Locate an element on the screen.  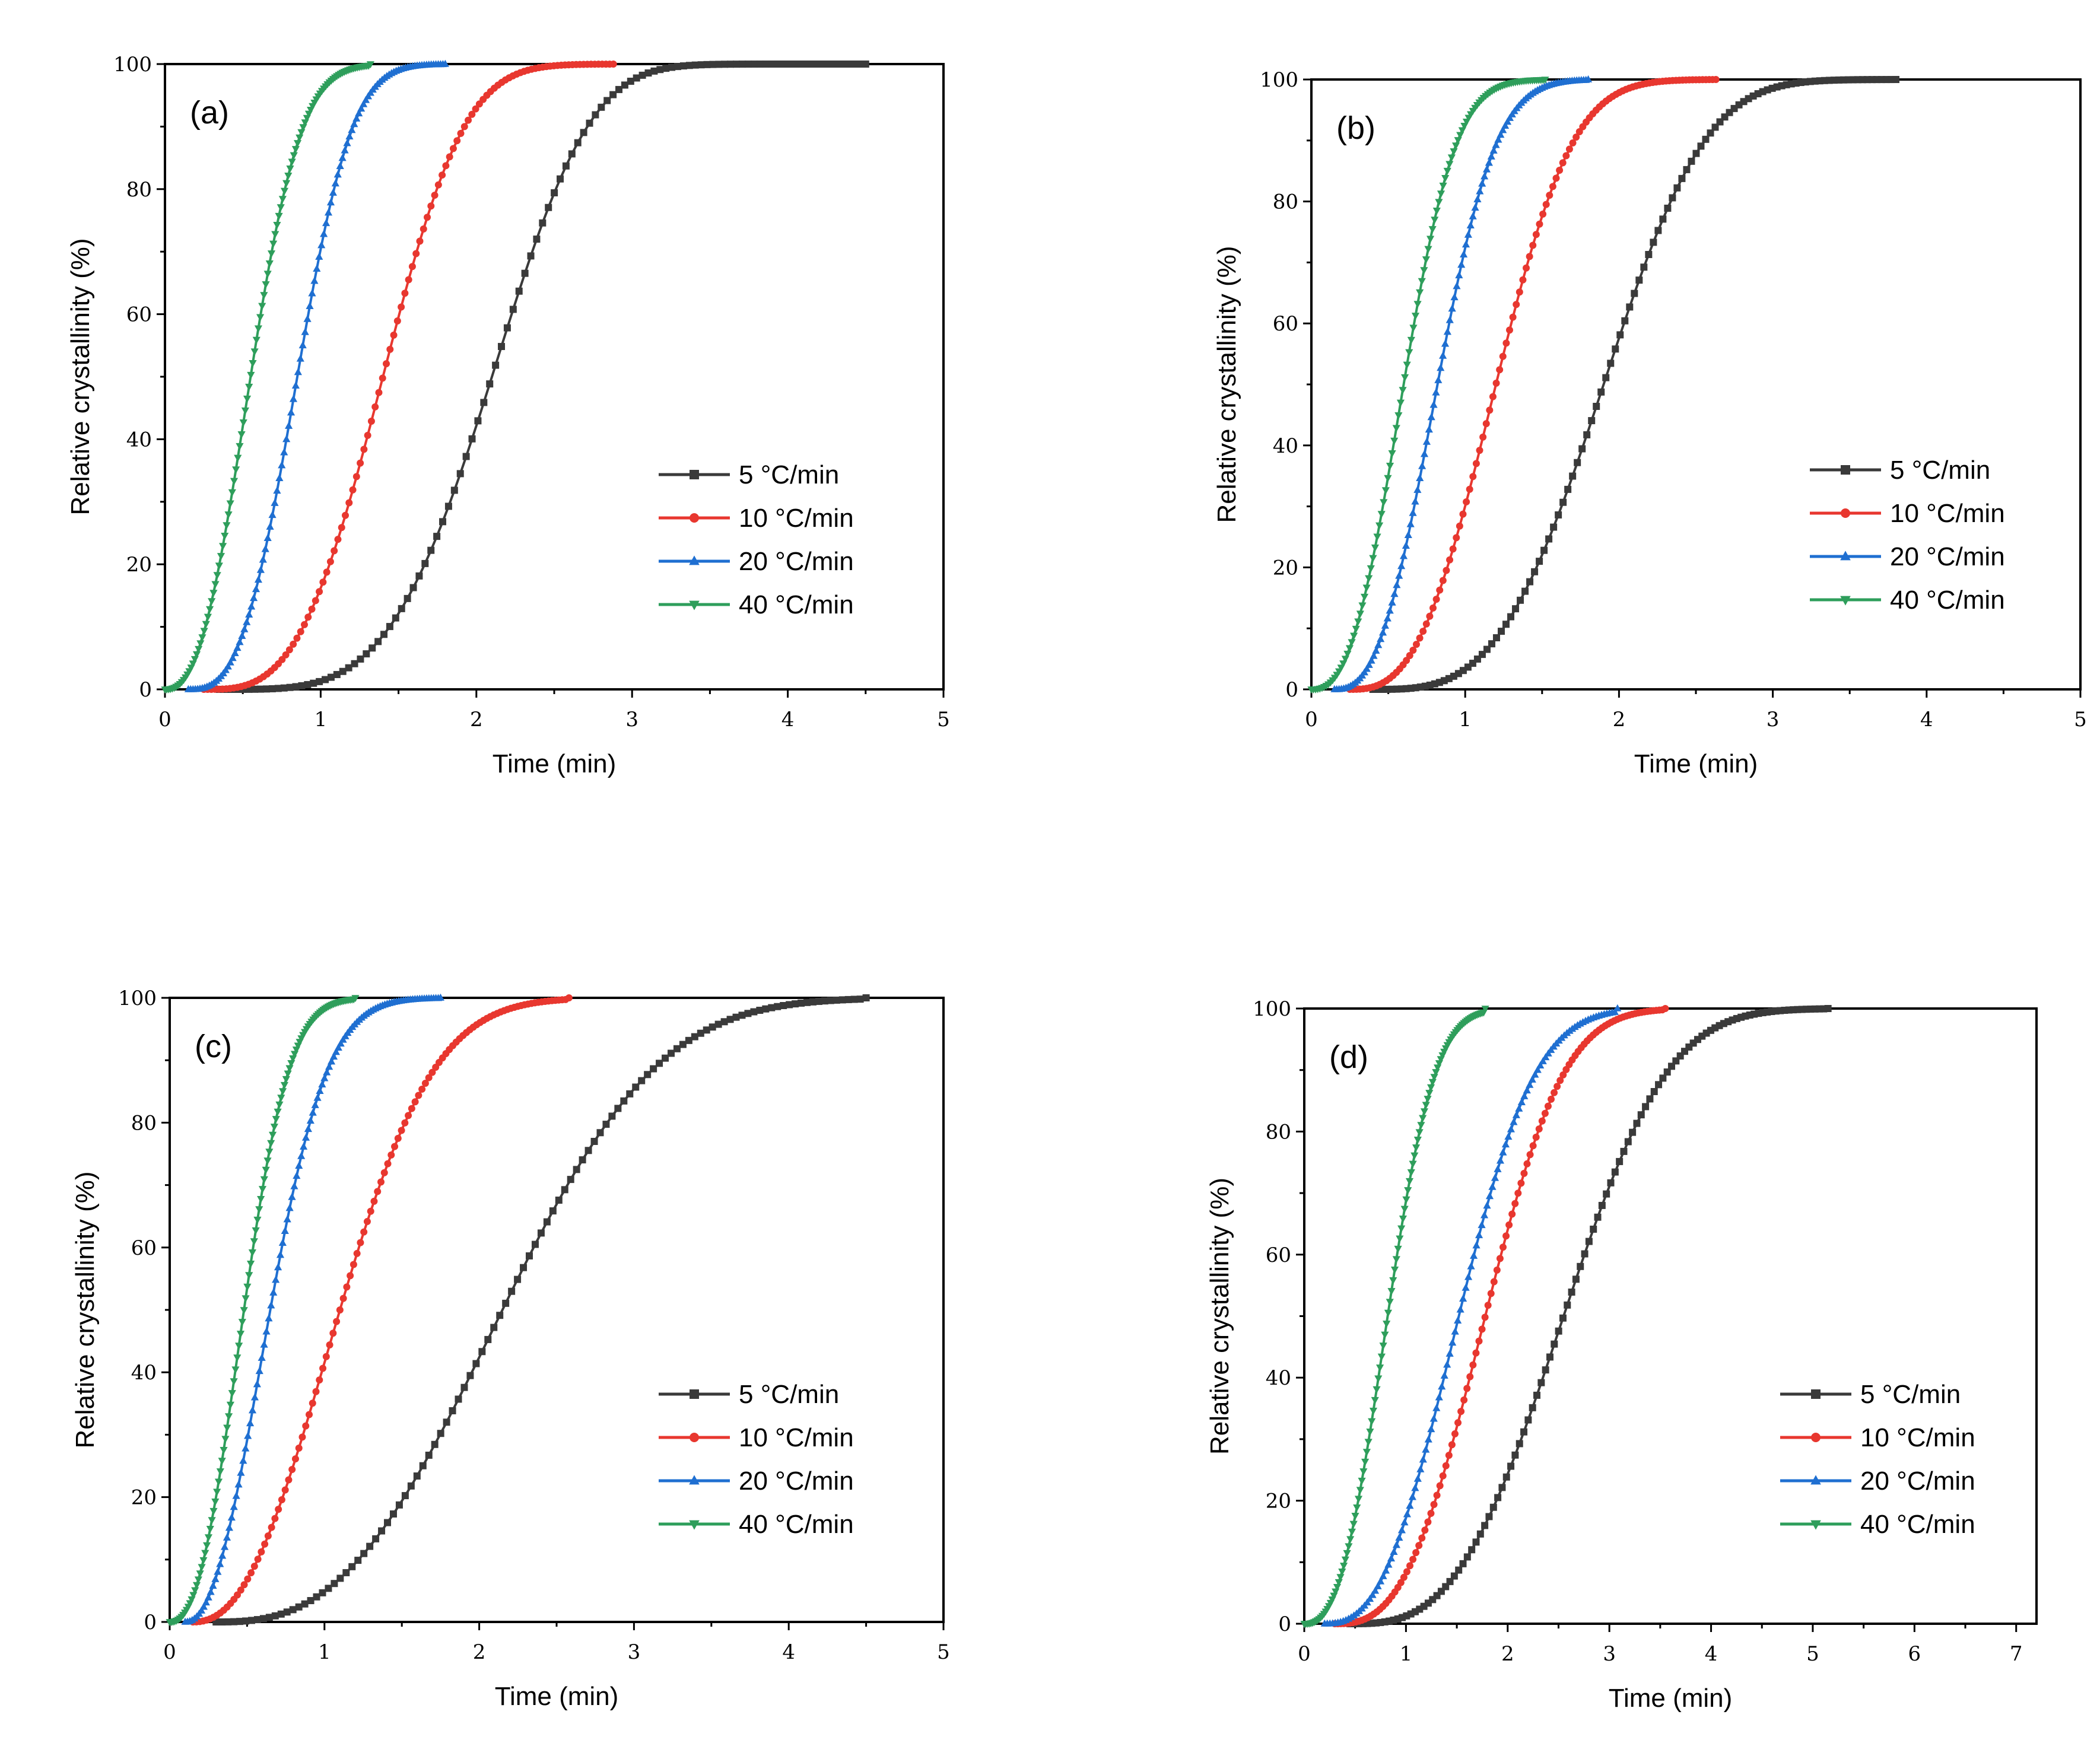
panel-label: (a) is located at coordinates (209, 113).